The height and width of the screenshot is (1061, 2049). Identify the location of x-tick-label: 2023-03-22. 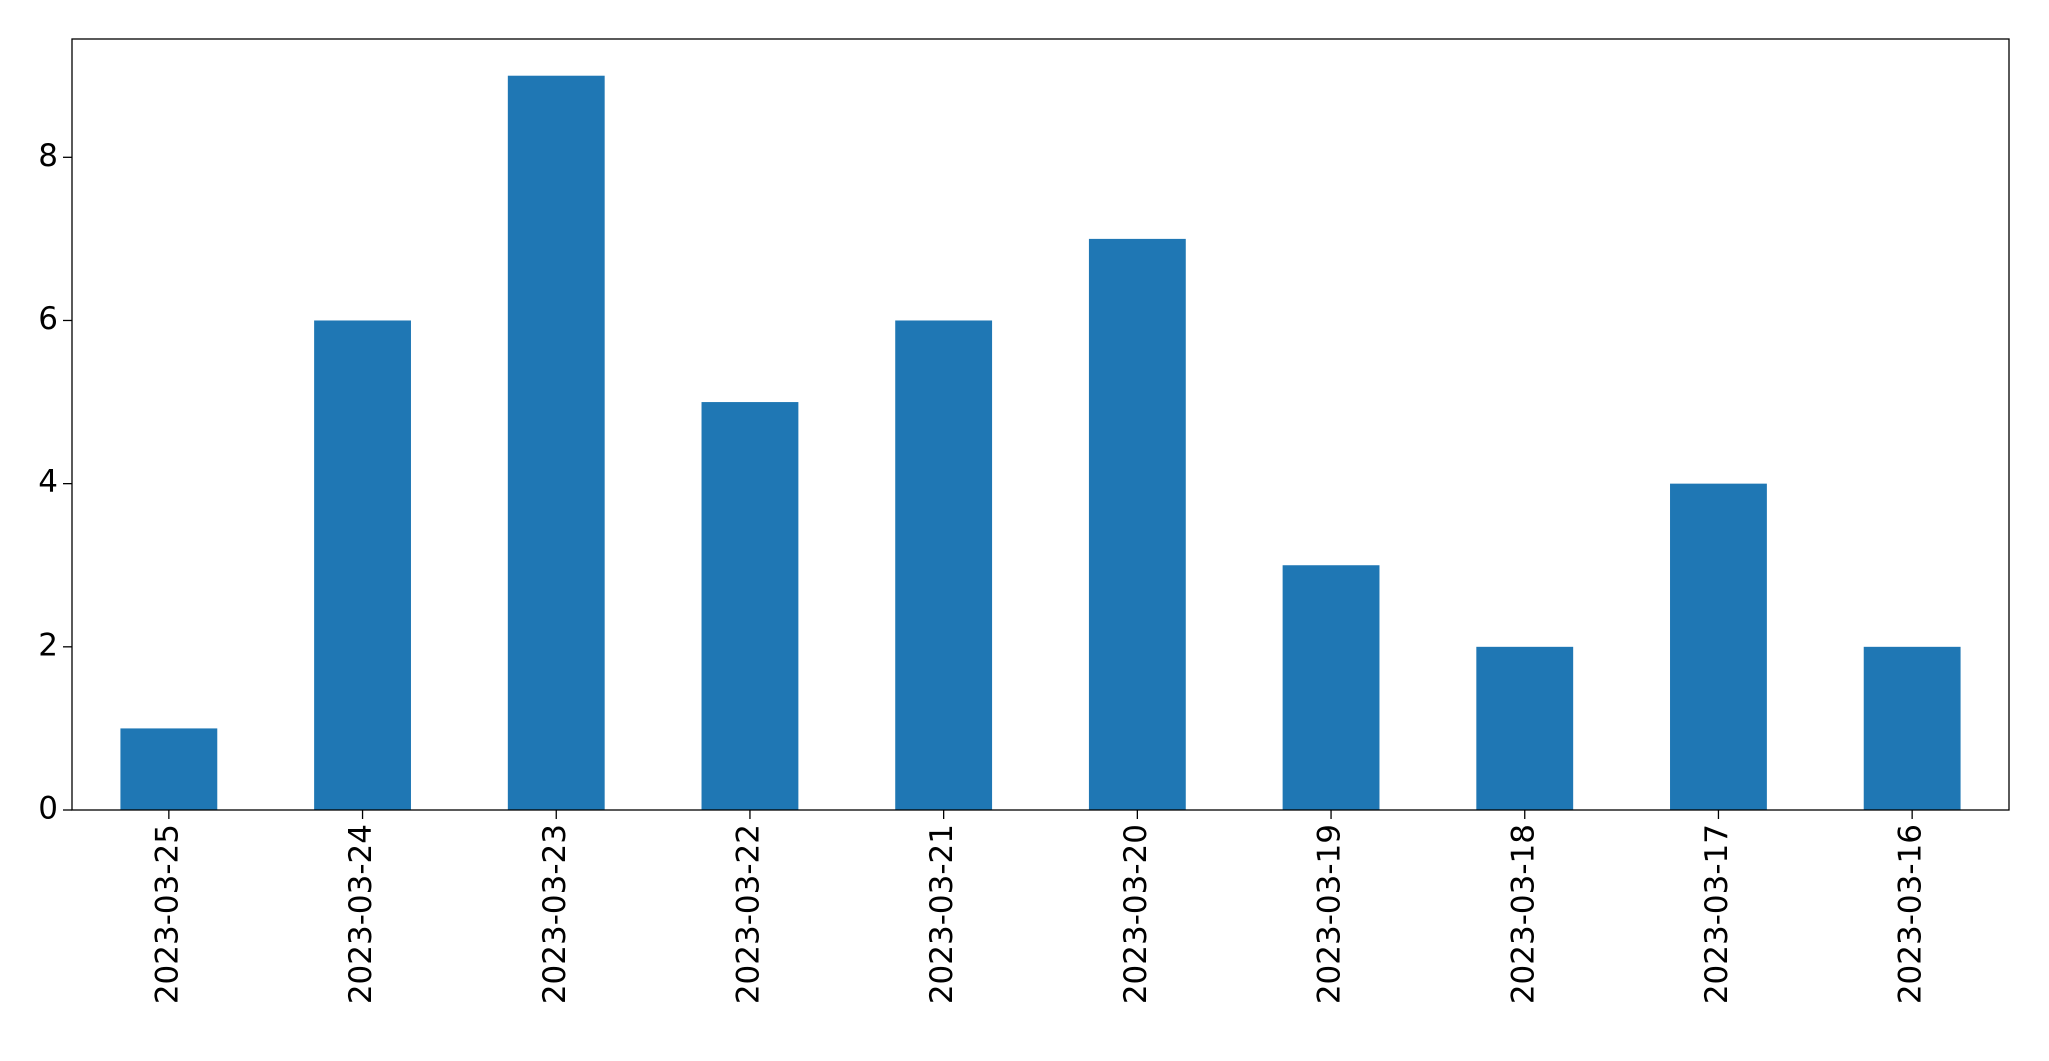
(748, 914).